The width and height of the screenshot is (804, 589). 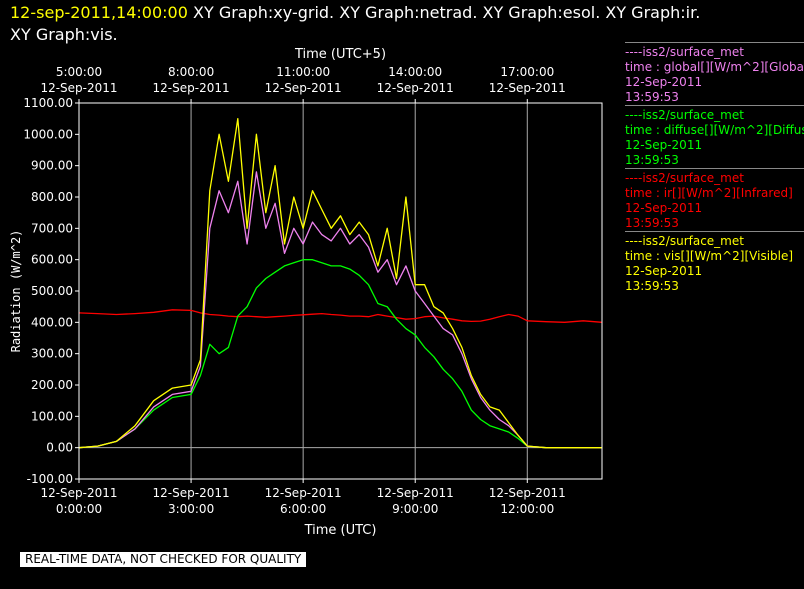 What do you see at coordinates (64, 34) in the screenshot?
I see `graph-title-line2: XY Graph:vis.` at bounding box center [64, 34].